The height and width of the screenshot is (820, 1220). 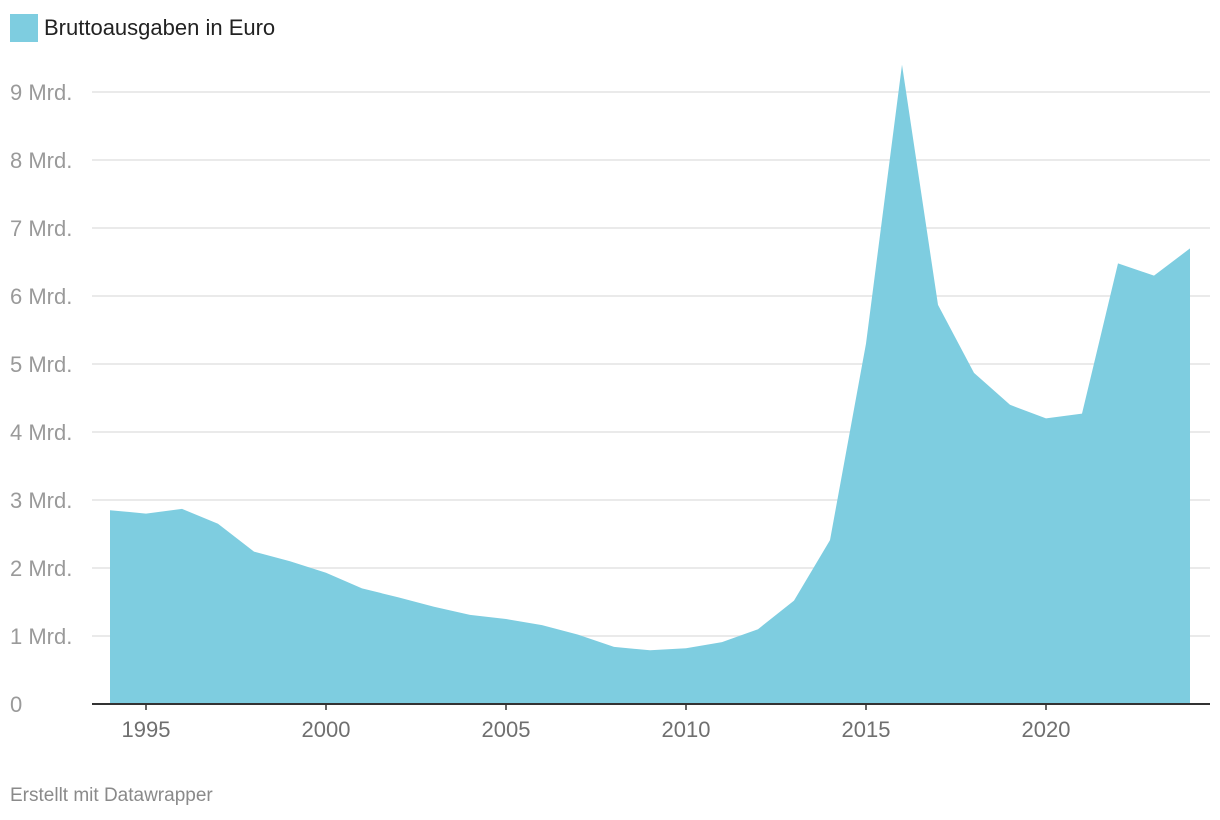 I want to click on x-tick-label: 2000, so click(x=326, y=729).